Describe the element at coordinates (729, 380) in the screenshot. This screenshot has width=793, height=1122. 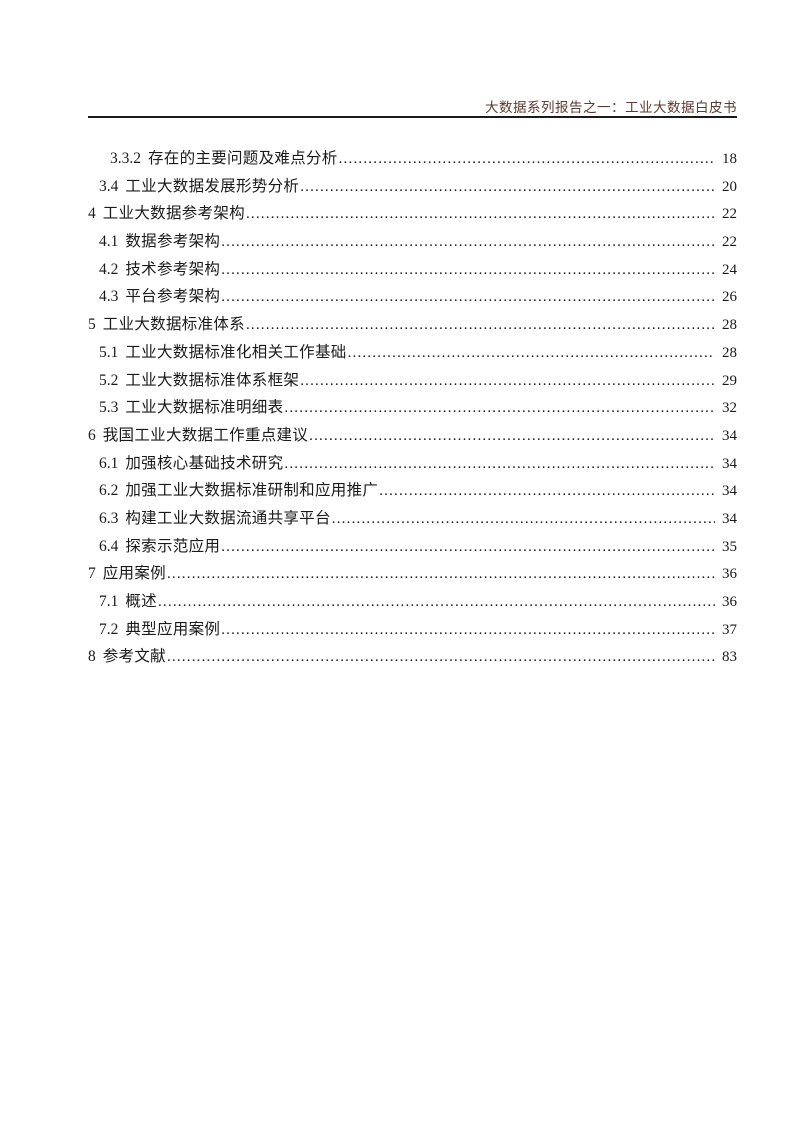
I see `toc-entry-page-number: 29` at that location.